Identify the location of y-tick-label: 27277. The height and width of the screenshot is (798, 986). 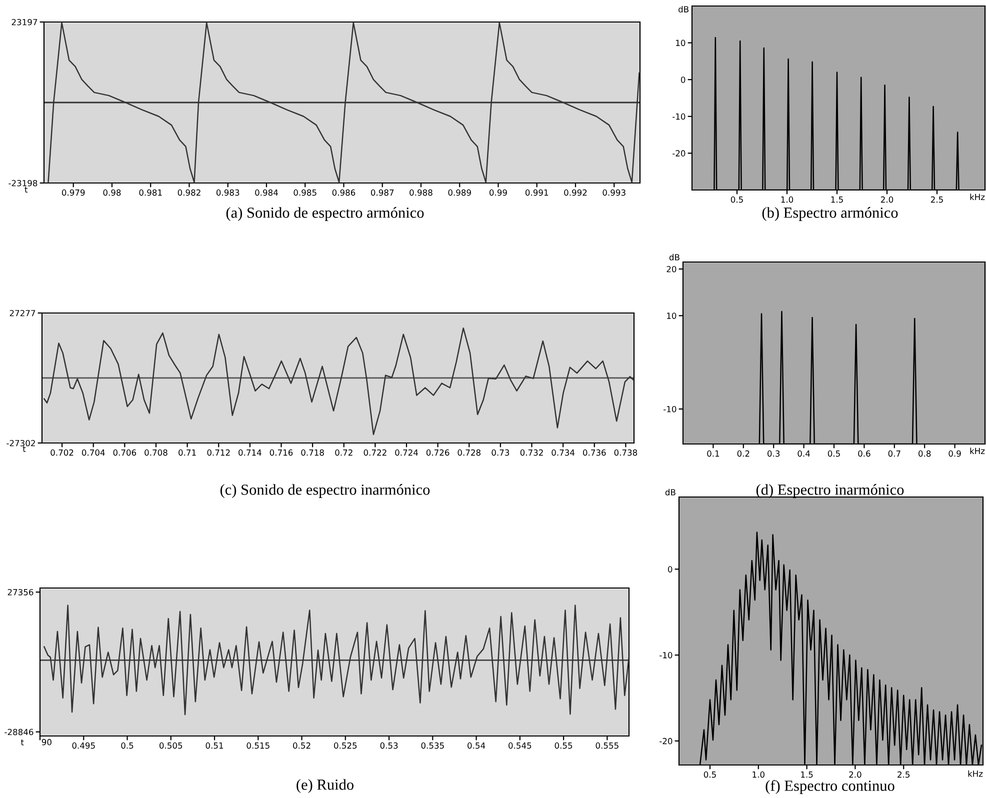
(23, 313).